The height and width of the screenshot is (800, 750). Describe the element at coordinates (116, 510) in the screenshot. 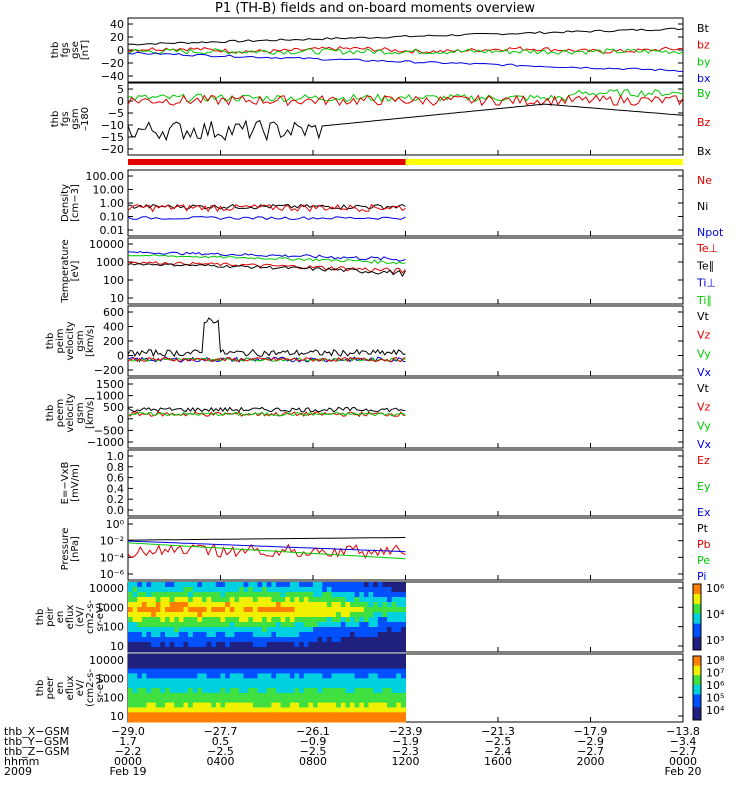

I see `ytick-label: 0.0` at that location.